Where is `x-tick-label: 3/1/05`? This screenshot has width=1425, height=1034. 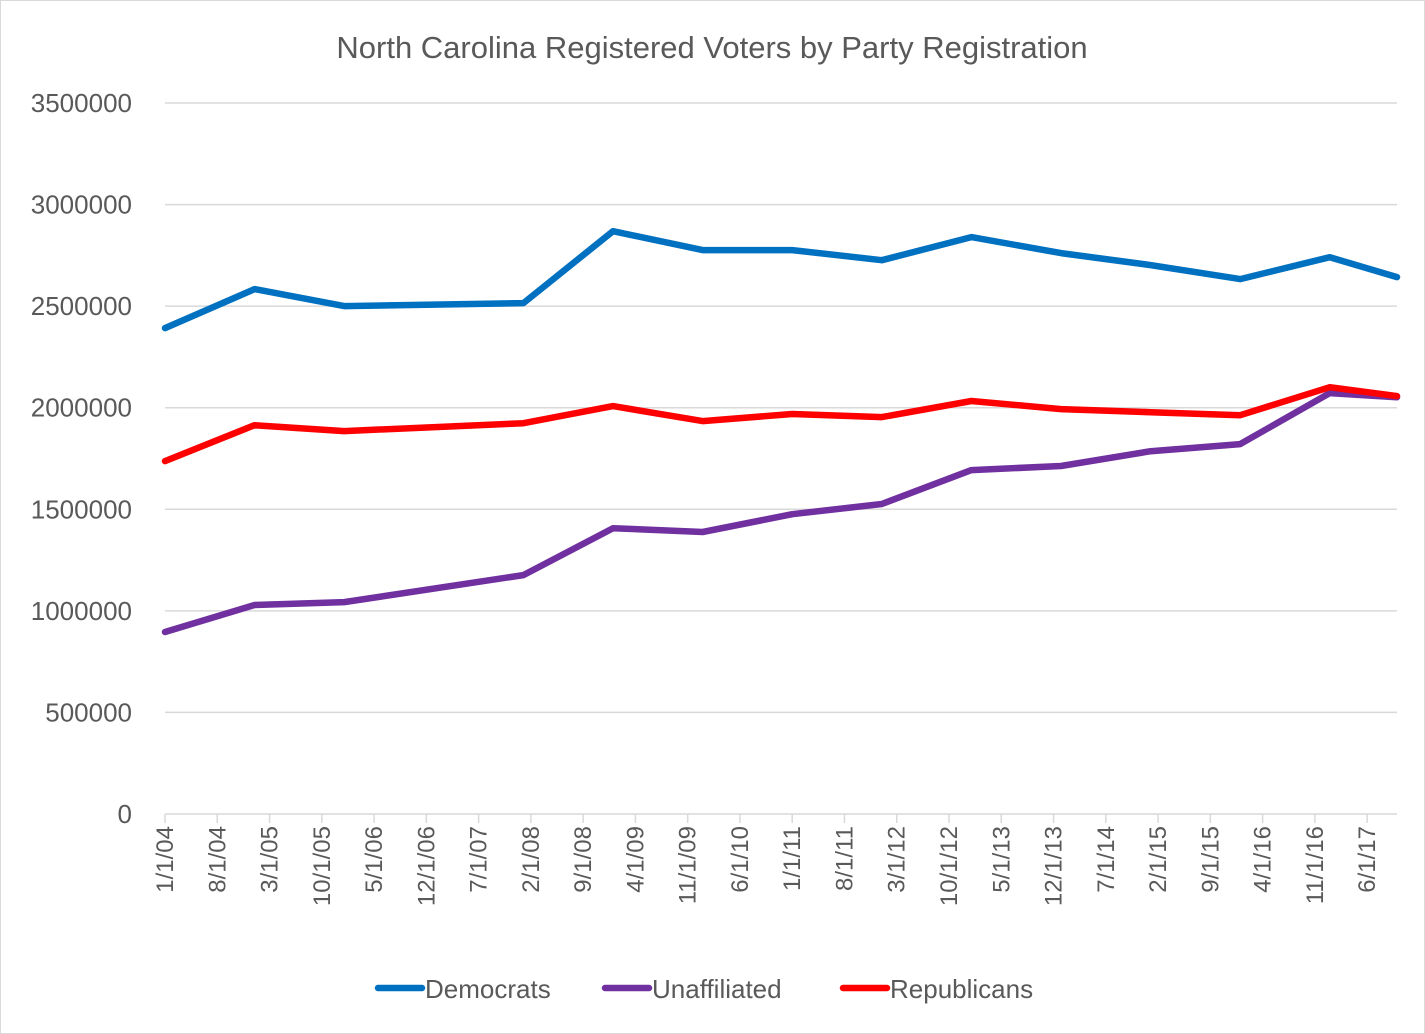
x-tick-label: 3/1/05 is located at coordinates (270, 859).